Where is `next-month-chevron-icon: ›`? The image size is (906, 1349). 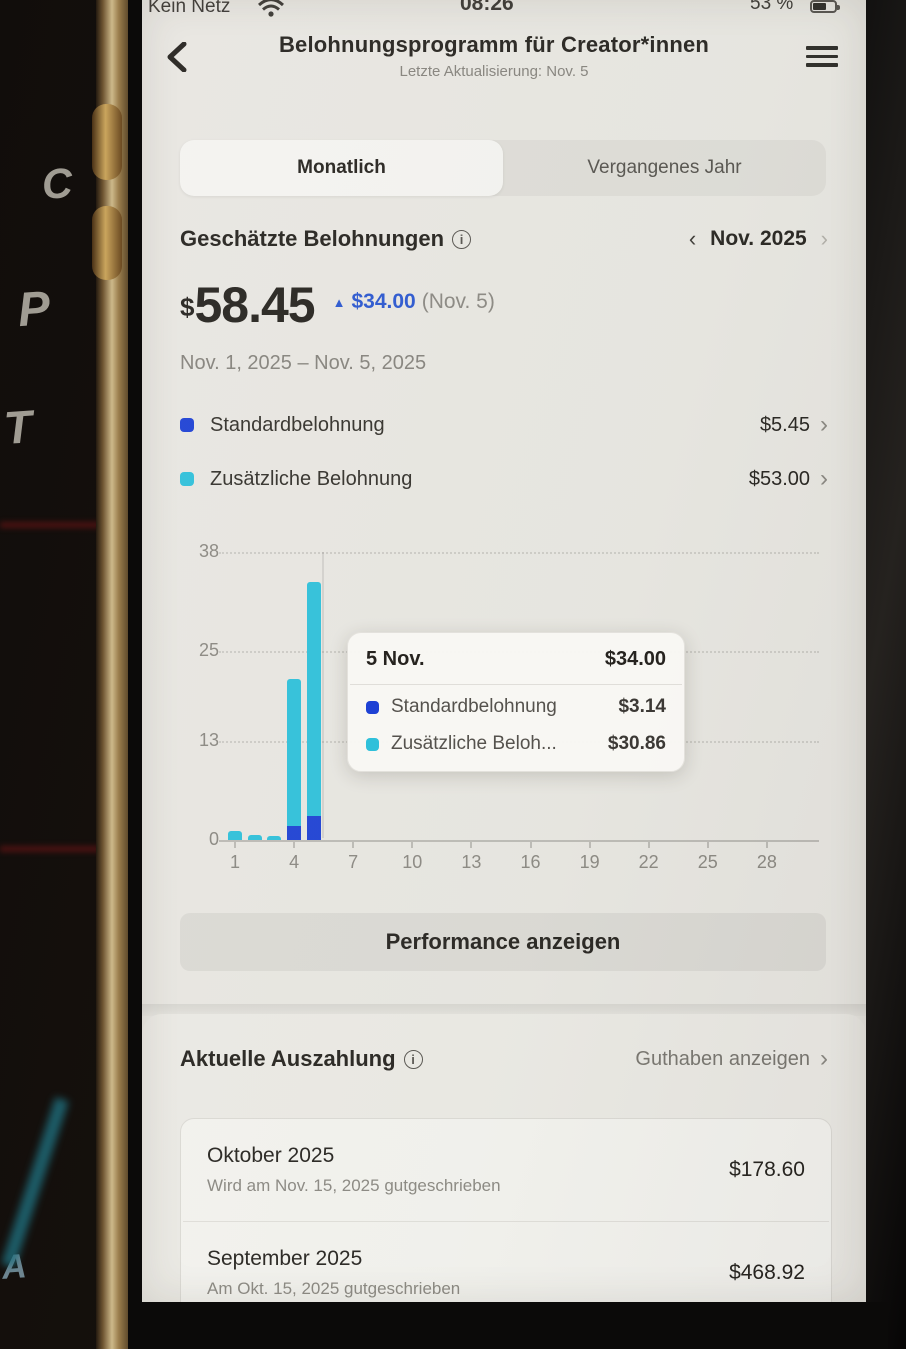
next-month-chevron-icon: › is located at coordinates (824, 238).